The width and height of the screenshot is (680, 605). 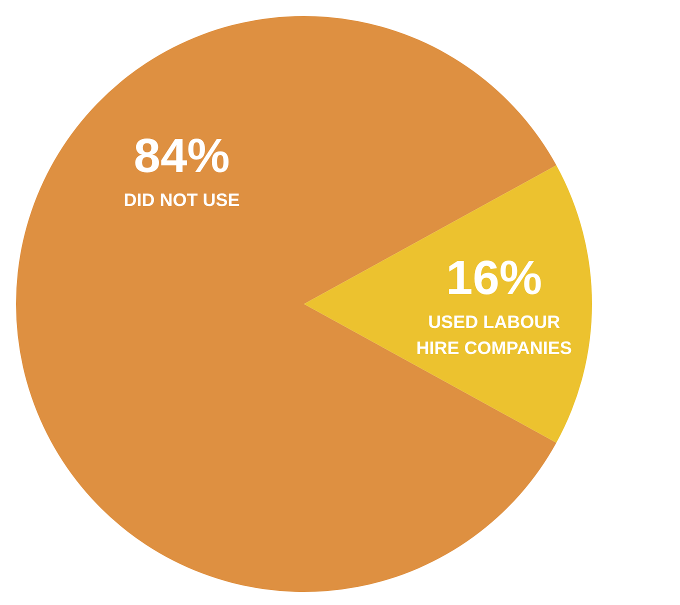 What do you see at coordinates (182, 156) in the screenshot?
I see `data-label: 84%` at bounding box center [182, 156].